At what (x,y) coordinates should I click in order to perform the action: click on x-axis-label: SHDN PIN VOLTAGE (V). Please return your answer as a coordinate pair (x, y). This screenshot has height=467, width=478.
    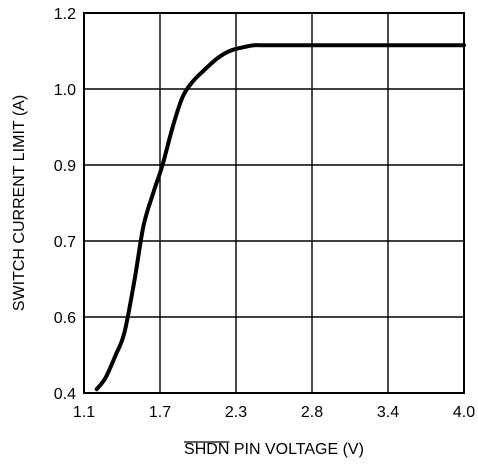
    Looking at the image, I should click on (274, 449).